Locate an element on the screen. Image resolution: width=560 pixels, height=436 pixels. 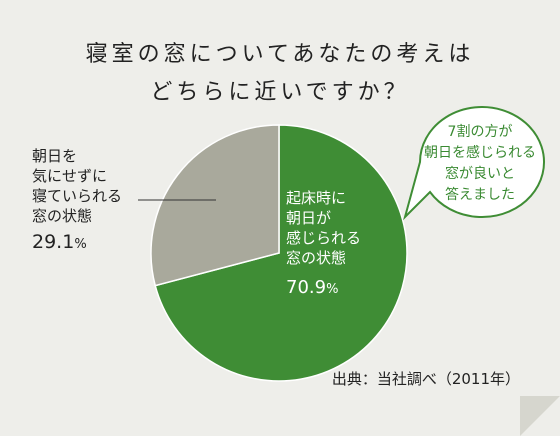
chart-title-line-2: どちらに近いですか？ is located at coordinates (280, 92).